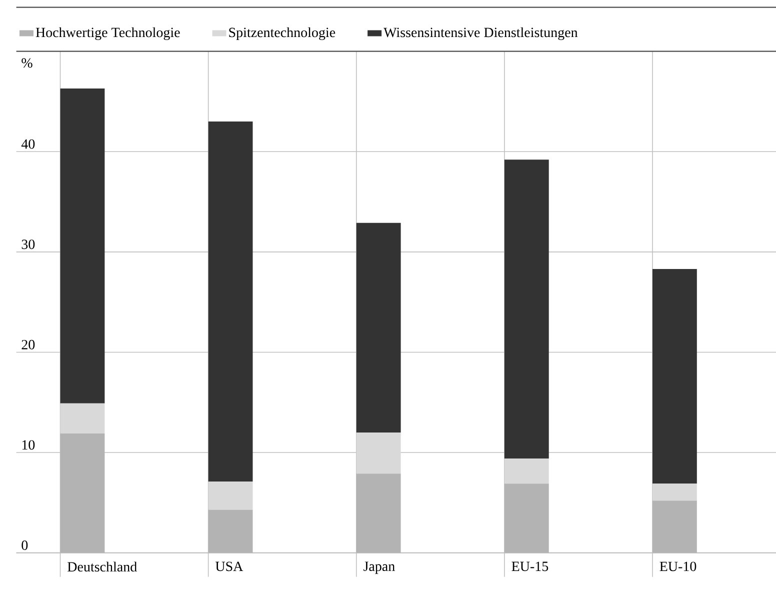 The height and width of the screenshot is (604, 776). I want to click on y-tick-label: 20, so click(28, 345).